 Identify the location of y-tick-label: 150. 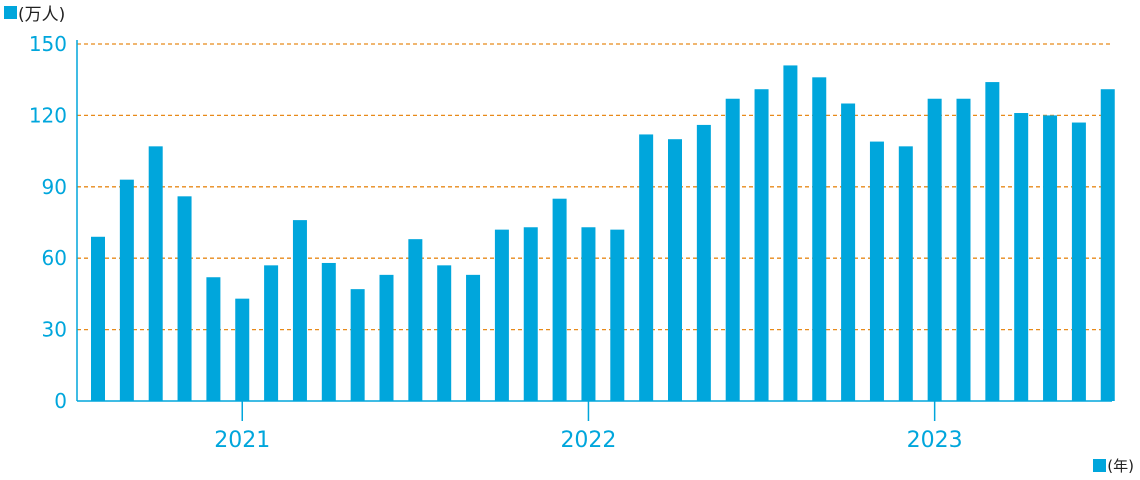
(48, 44).